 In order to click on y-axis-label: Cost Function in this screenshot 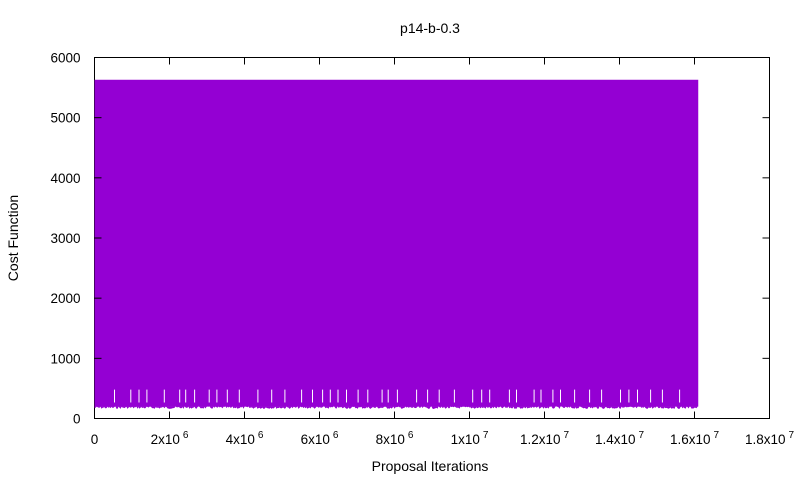, I will do `click(13, 238)`.